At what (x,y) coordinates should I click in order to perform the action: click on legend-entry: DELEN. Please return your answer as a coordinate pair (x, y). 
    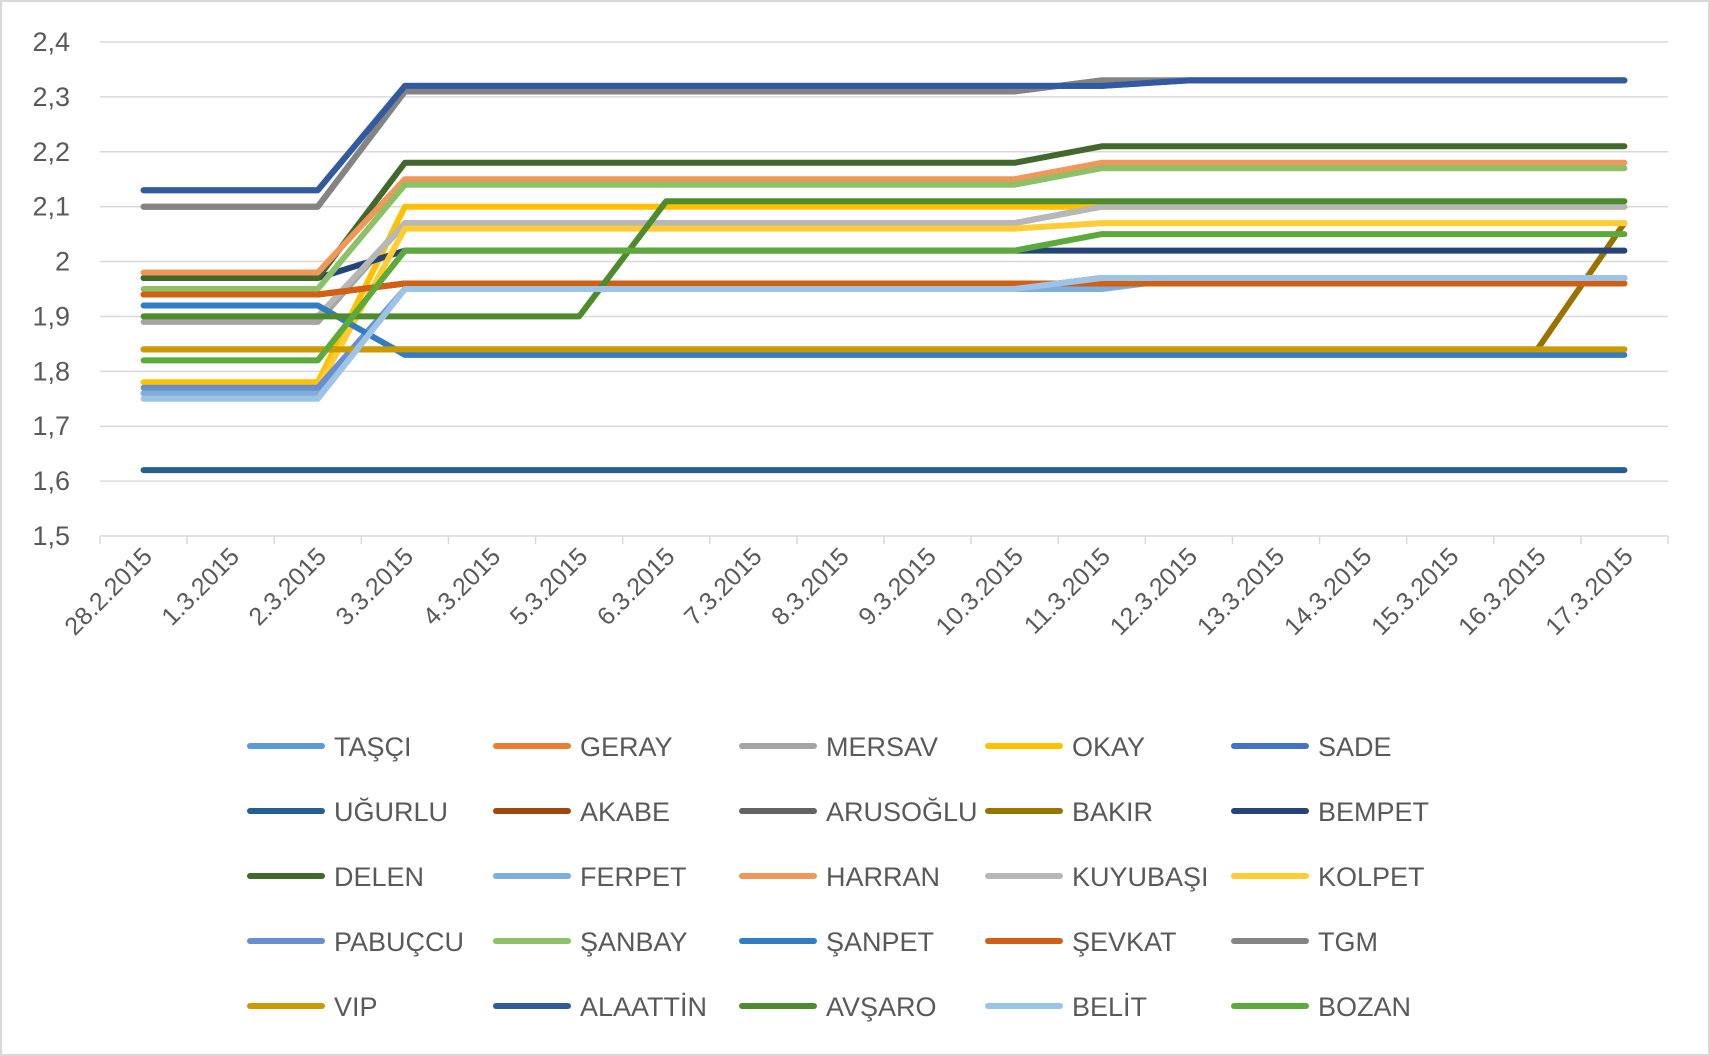
    Looking at the image, I should click on (335, 877).